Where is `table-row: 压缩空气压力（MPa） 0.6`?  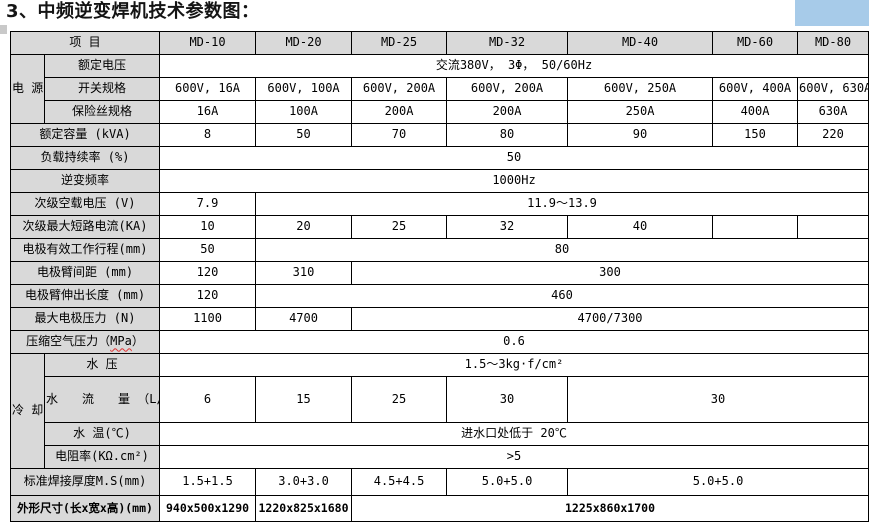
table-row: 压缩空气压力（MPa） 0.6 is located at coordinates (439, 342).